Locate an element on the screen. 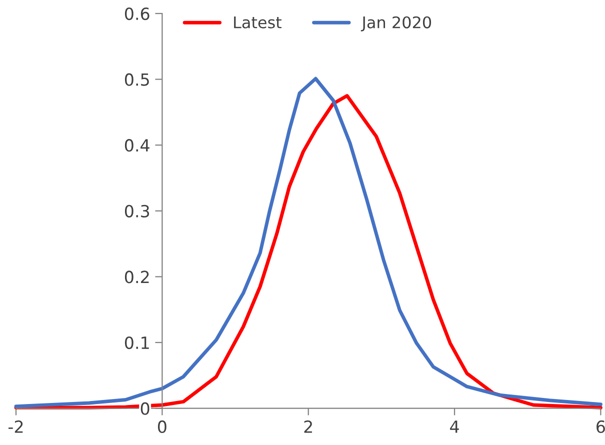  x-tick-label: -2 is located at coordinates (15, 426).